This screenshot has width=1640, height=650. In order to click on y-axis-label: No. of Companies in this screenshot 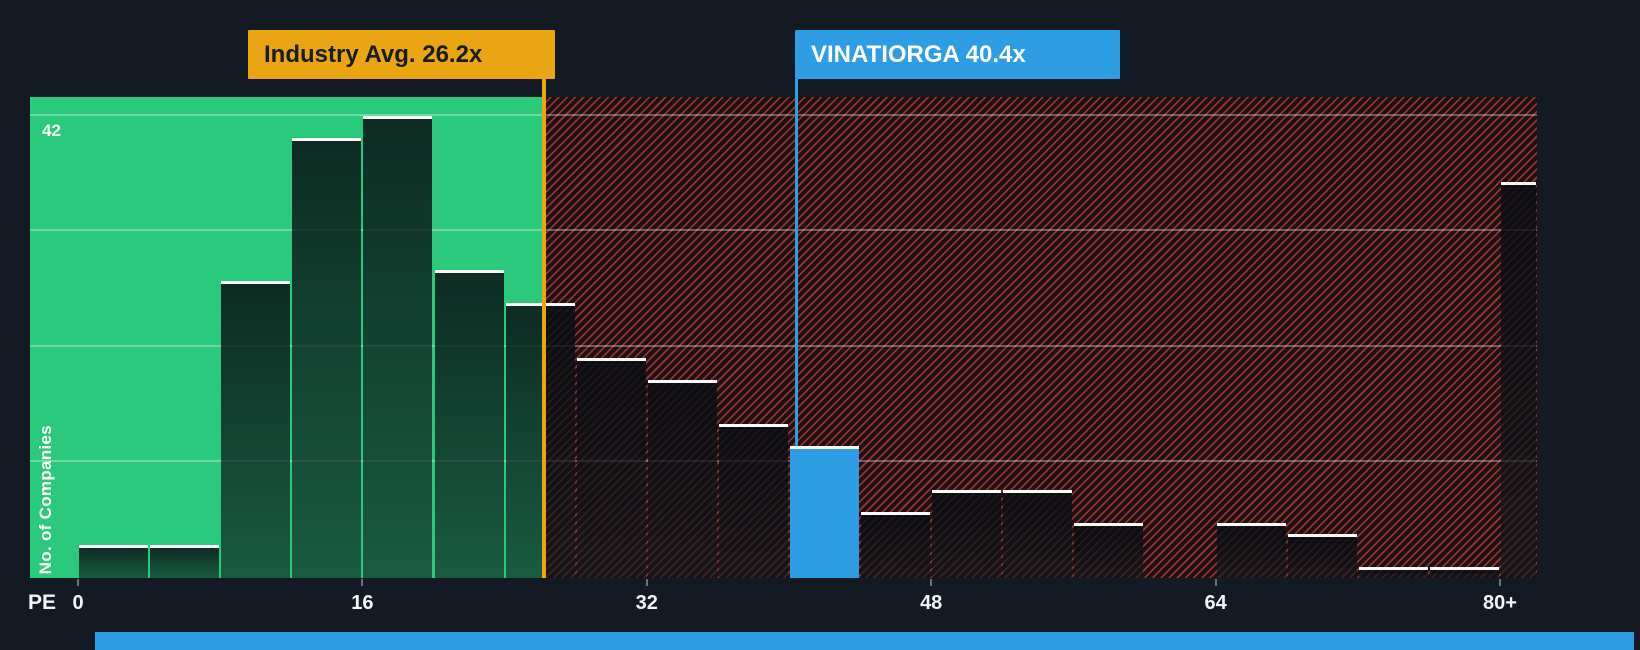, I will do `click(45, 499)`.